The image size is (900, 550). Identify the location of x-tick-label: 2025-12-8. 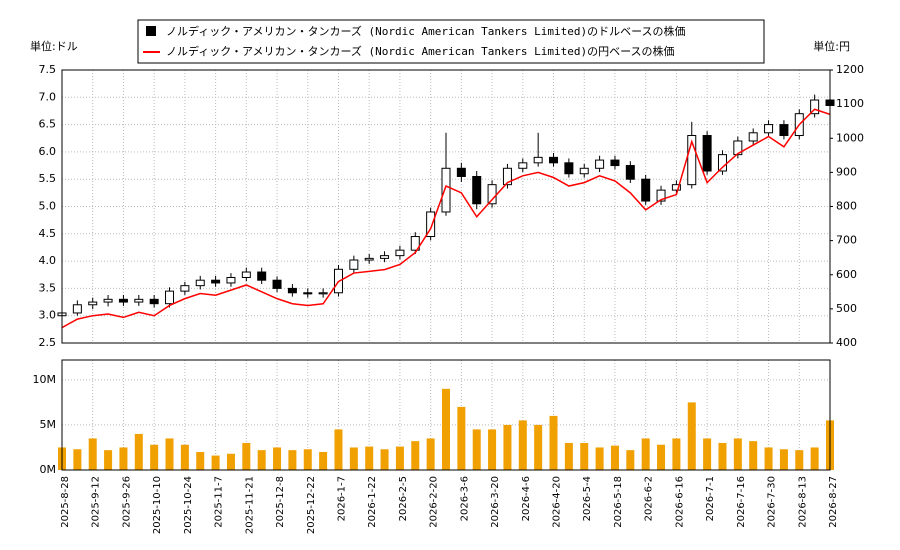
(280, 502).